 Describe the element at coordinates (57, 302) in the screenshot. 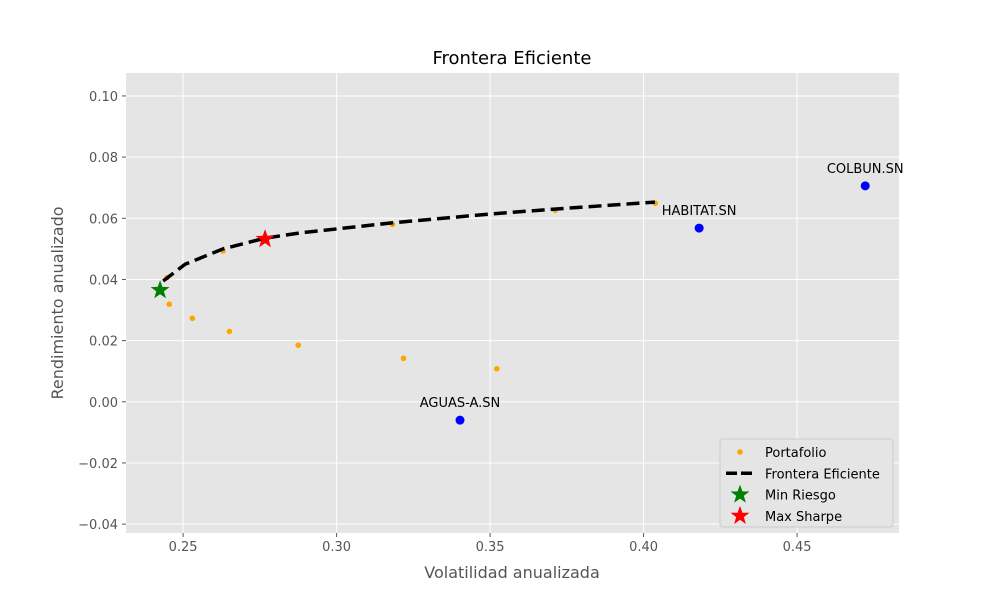

I see `y-axis-label: Rendimiento anualizado` at that location.